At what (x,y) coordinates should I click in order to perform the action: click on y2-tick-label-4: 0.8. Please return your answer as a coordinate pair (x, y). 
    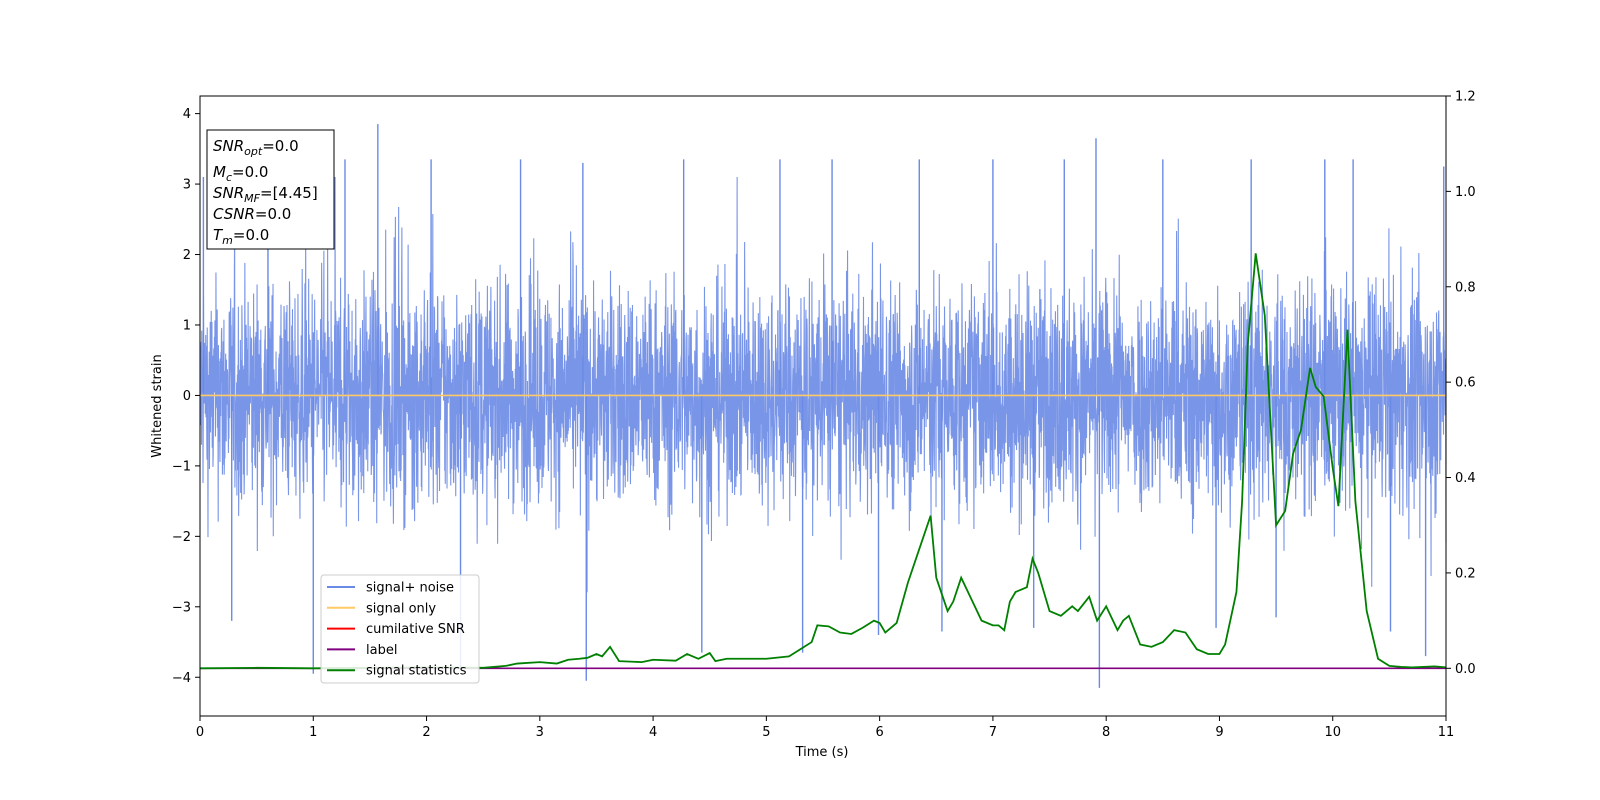
    Looking at the image, I should click on (1465, 287).